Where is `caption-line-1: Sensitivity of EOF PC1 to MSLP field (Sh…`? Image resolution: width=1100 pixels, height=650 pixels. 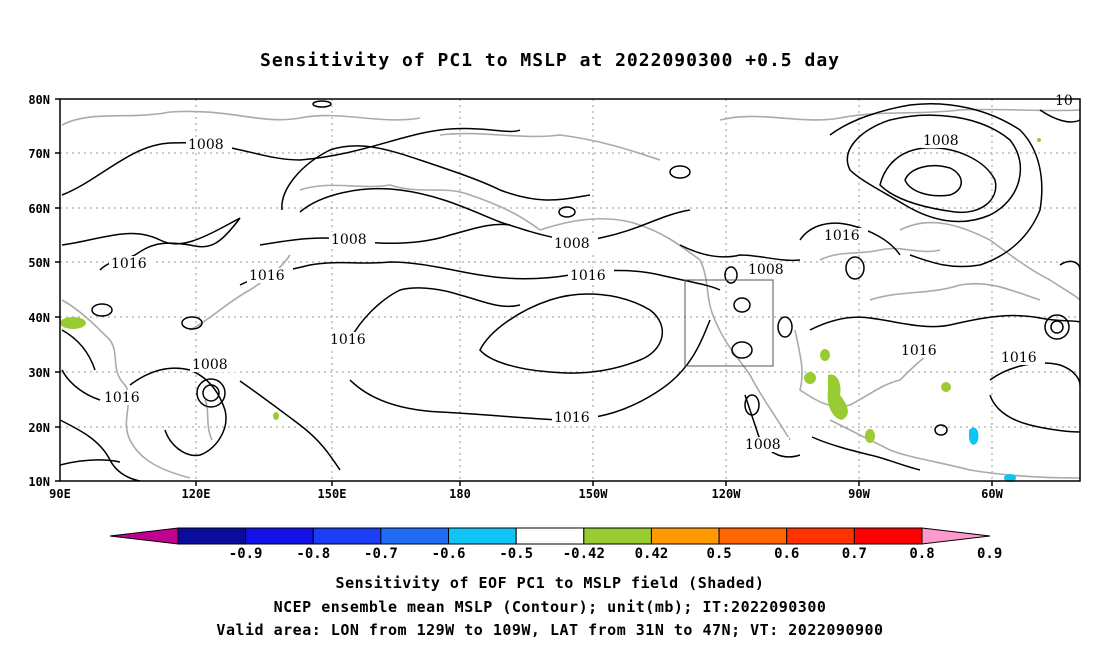
caption-line-1: Sensitivity of EOF PC1 to MSLP field (Sh… is located at coordinates (550, 583).